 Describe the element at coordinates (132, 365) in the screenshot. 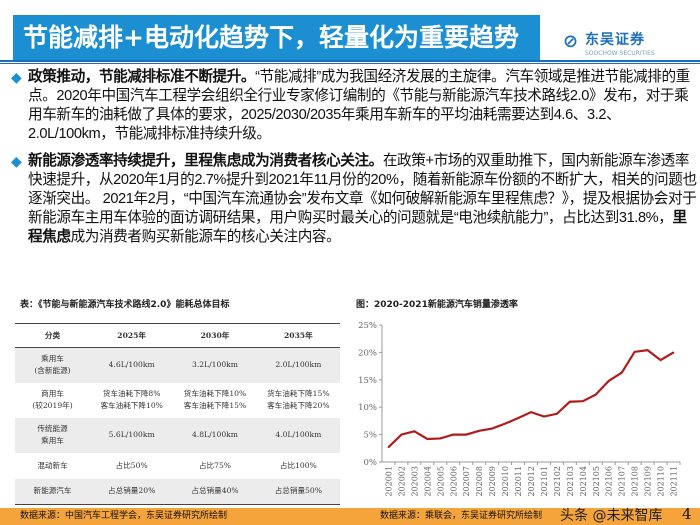

I see `table-cell: 4.6L/100km` at that location.